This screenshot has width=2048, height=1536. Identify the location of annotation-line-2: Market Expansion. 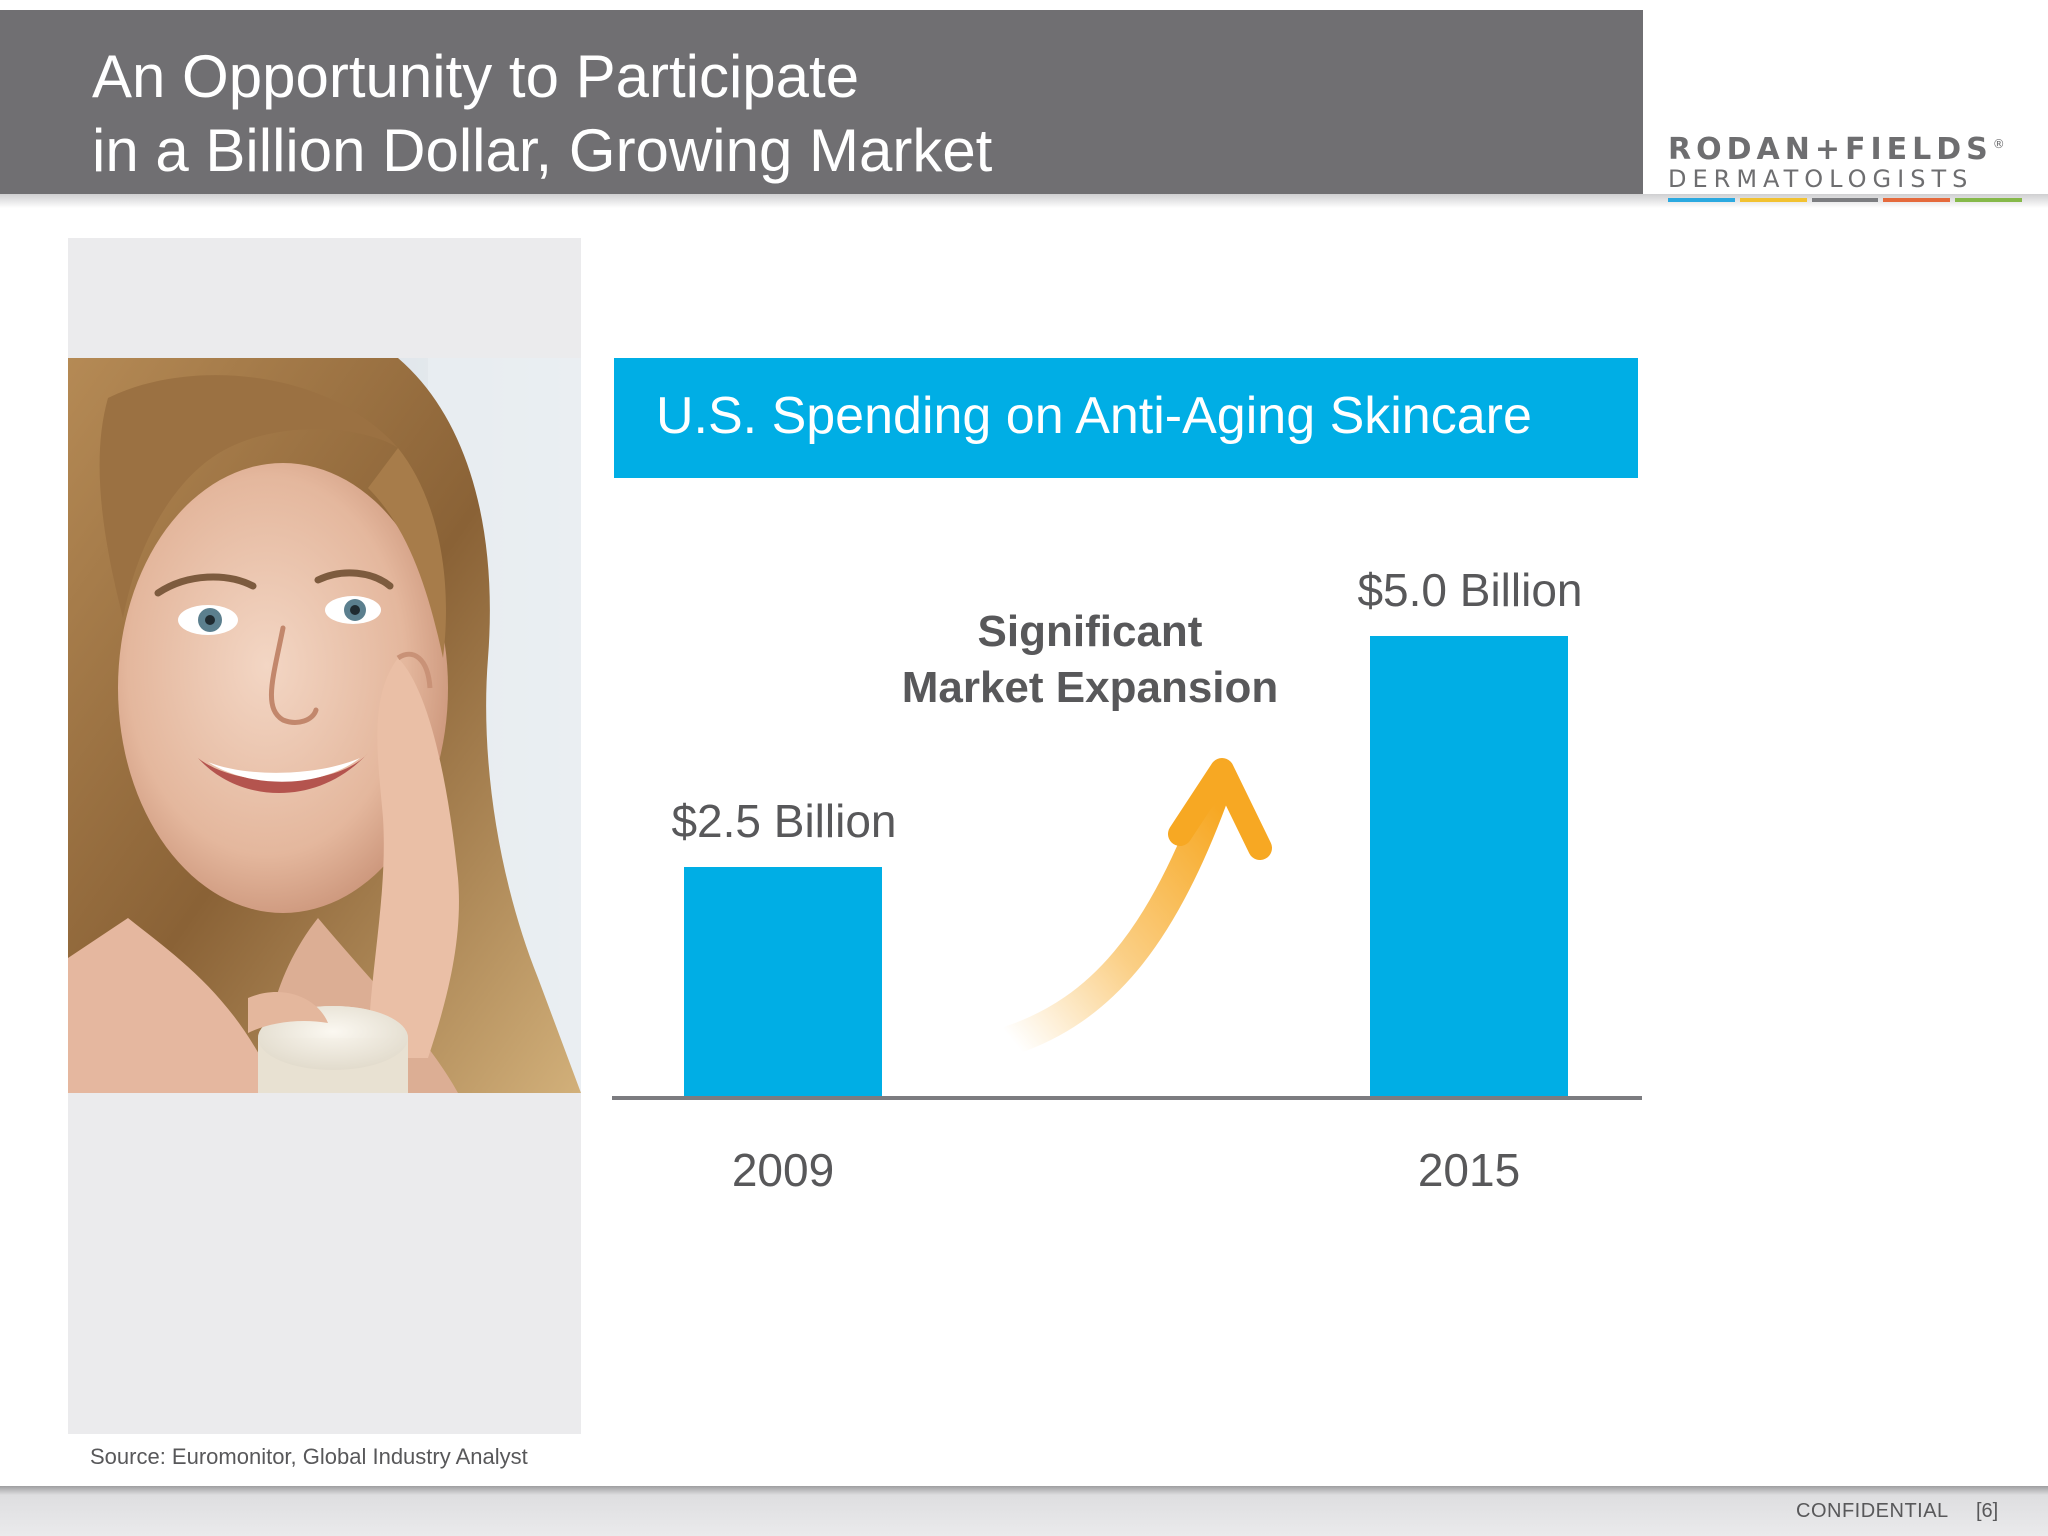
(1090, 687).